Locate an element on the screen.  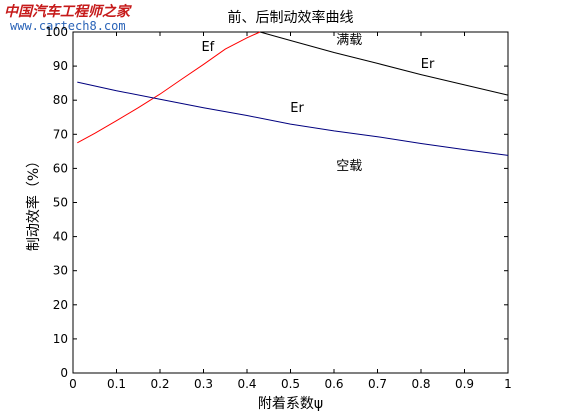
x-axis-label: 附着系数ψ is located at coordinates (290, 404).